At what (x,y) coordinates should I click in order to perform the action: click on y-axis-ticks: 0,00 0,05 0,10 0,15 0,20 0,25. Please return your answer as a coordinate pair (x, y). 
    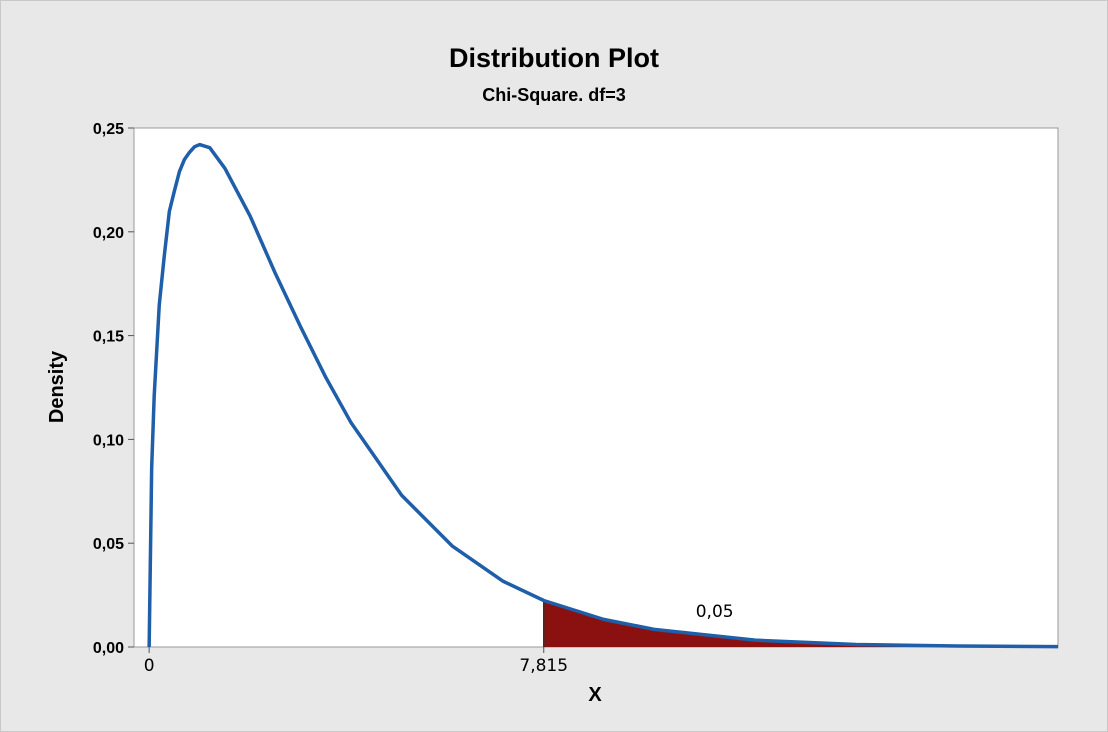
    Looking at the image, I should click on (113, 389).